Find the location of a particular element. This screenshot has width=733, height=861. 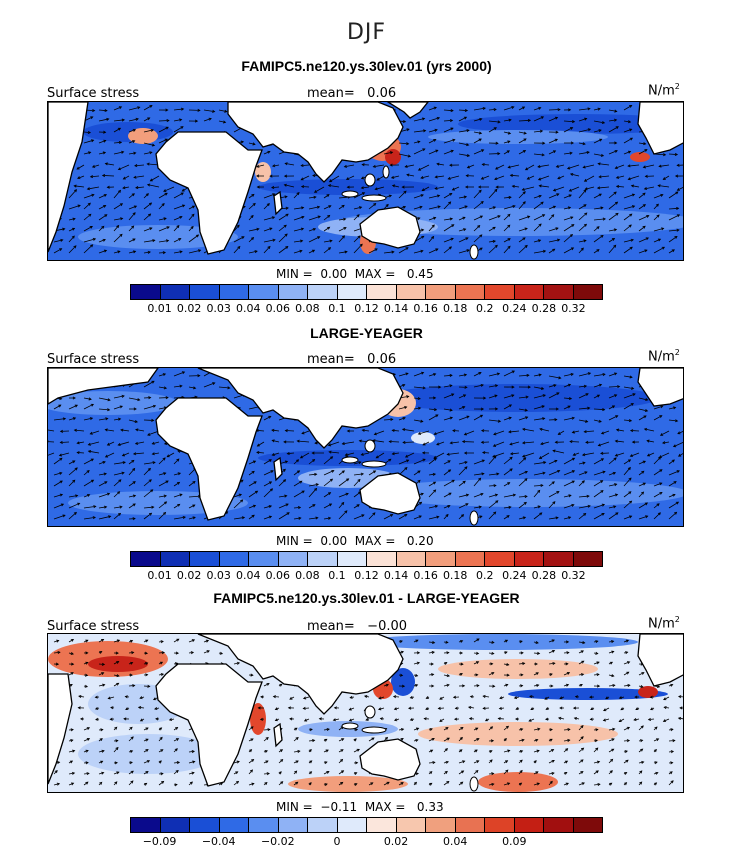

colorbar-tick-label: −0.02 is located at coordinates (277, 841).